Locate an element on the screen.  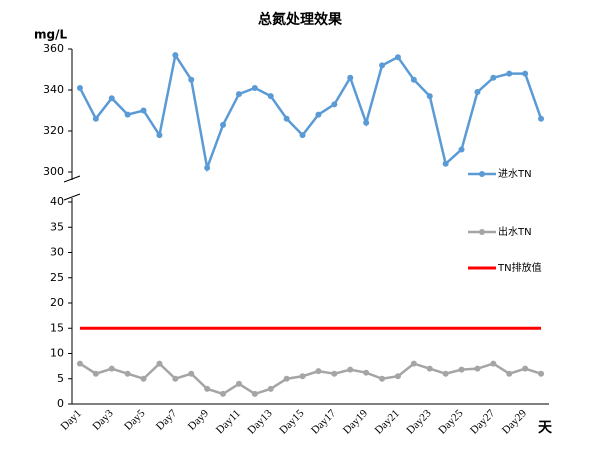
y-tick-label: 15 is located at coordinates (57, 327).